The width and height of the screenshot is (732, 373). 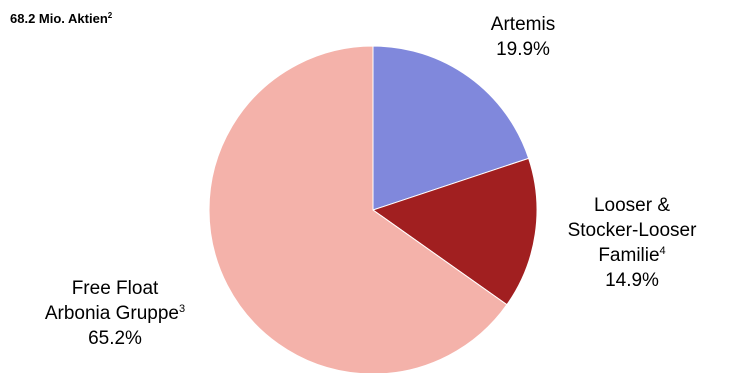 I want to click on label-looser-line3: Familie4, so click(x=632, y=255).